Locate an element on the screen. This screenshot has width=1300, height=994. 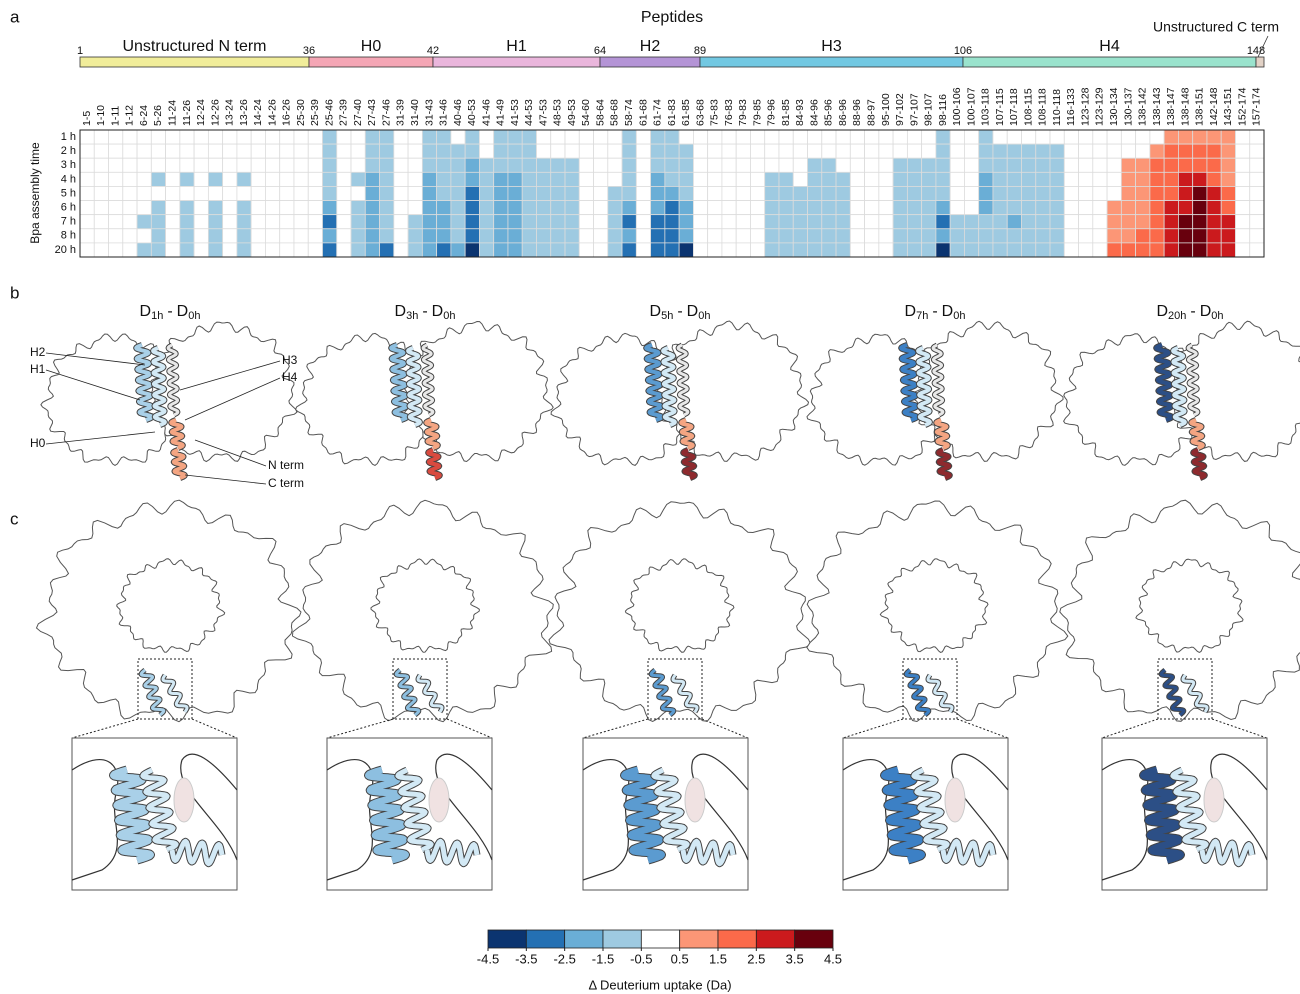
x-tick-label: 138-147 is located at coordinates (1171, 106).